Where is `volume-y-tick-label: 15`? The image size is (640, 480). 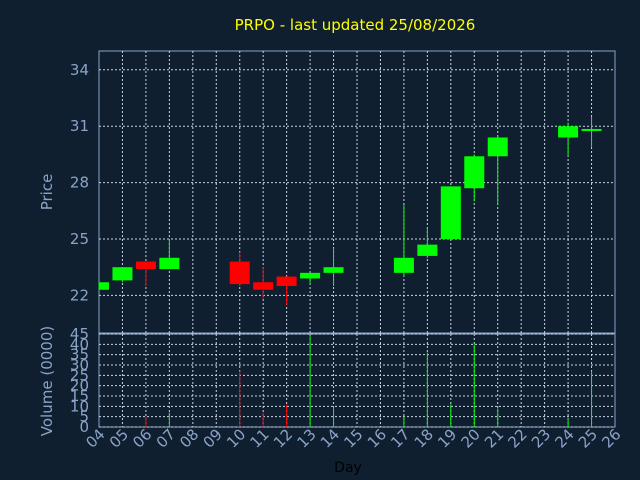
volume-y-tick-label: 15 is located at coordinates (79, 396).